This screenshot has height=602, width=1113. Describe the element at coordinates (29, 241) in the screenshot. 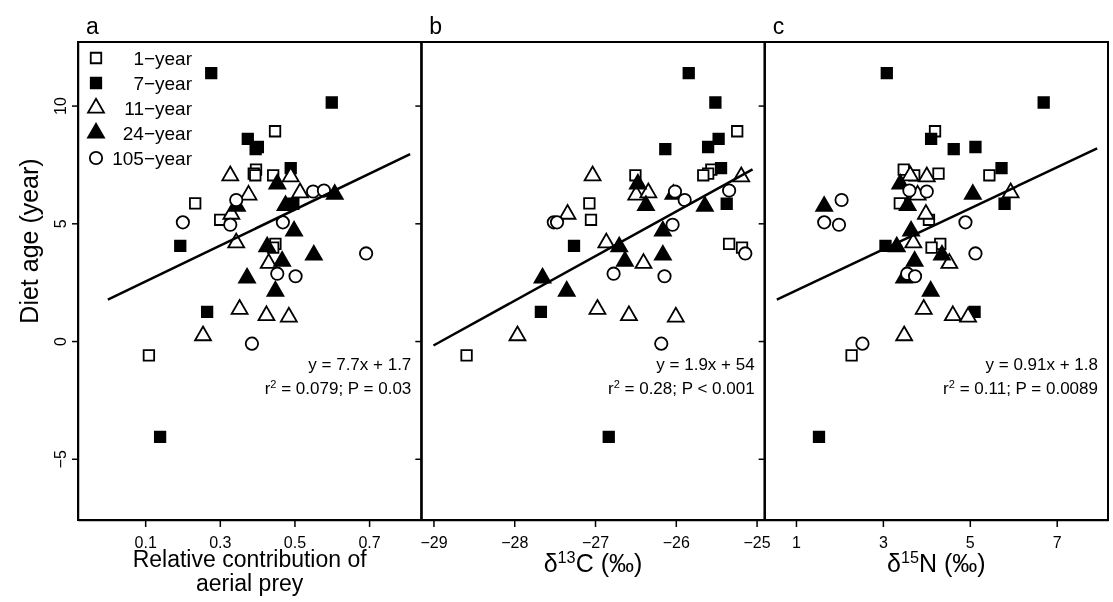

I see `y-axis-title: Diet age (year)` at that location.